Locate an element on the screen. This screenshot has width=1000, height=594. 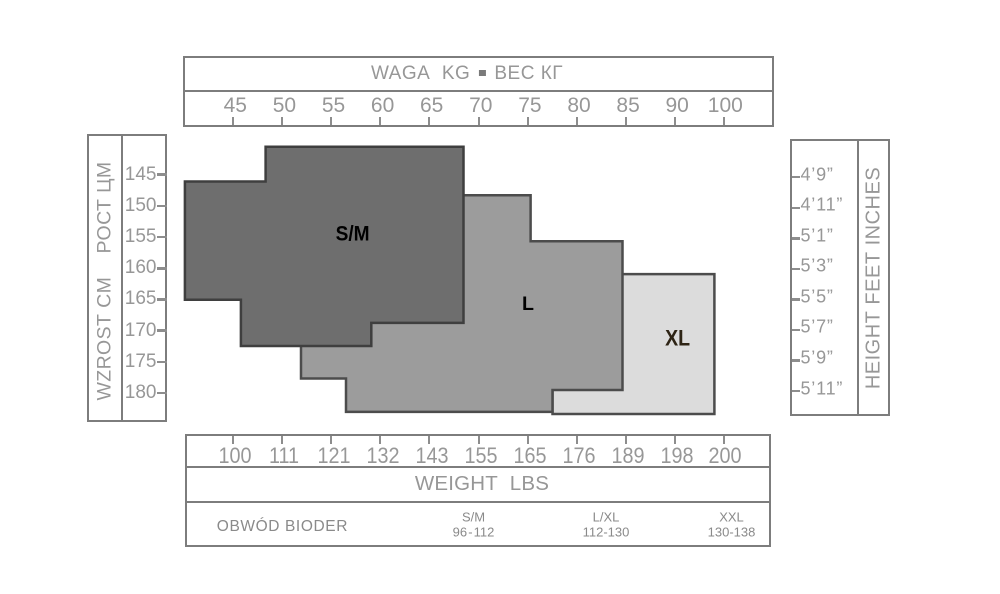
svg-text: L is located at coordinates (528, 304).